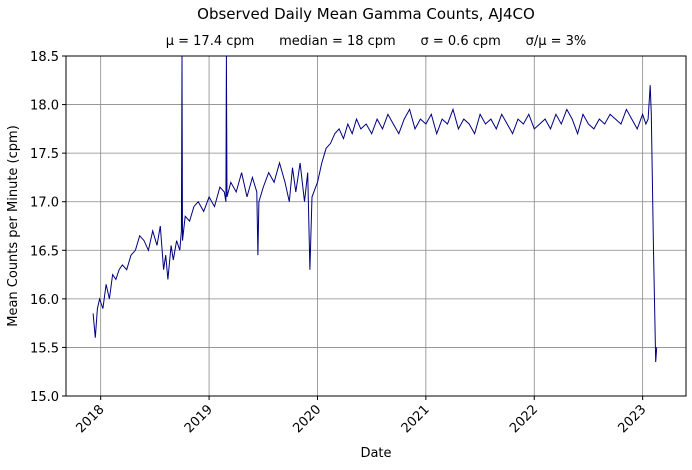 This screenshot has height=470, width=692. What do you see at coordinates (307, 419) in the screenshot?
I see `x-tick-label: 2020` at bounding box center [307, 419].